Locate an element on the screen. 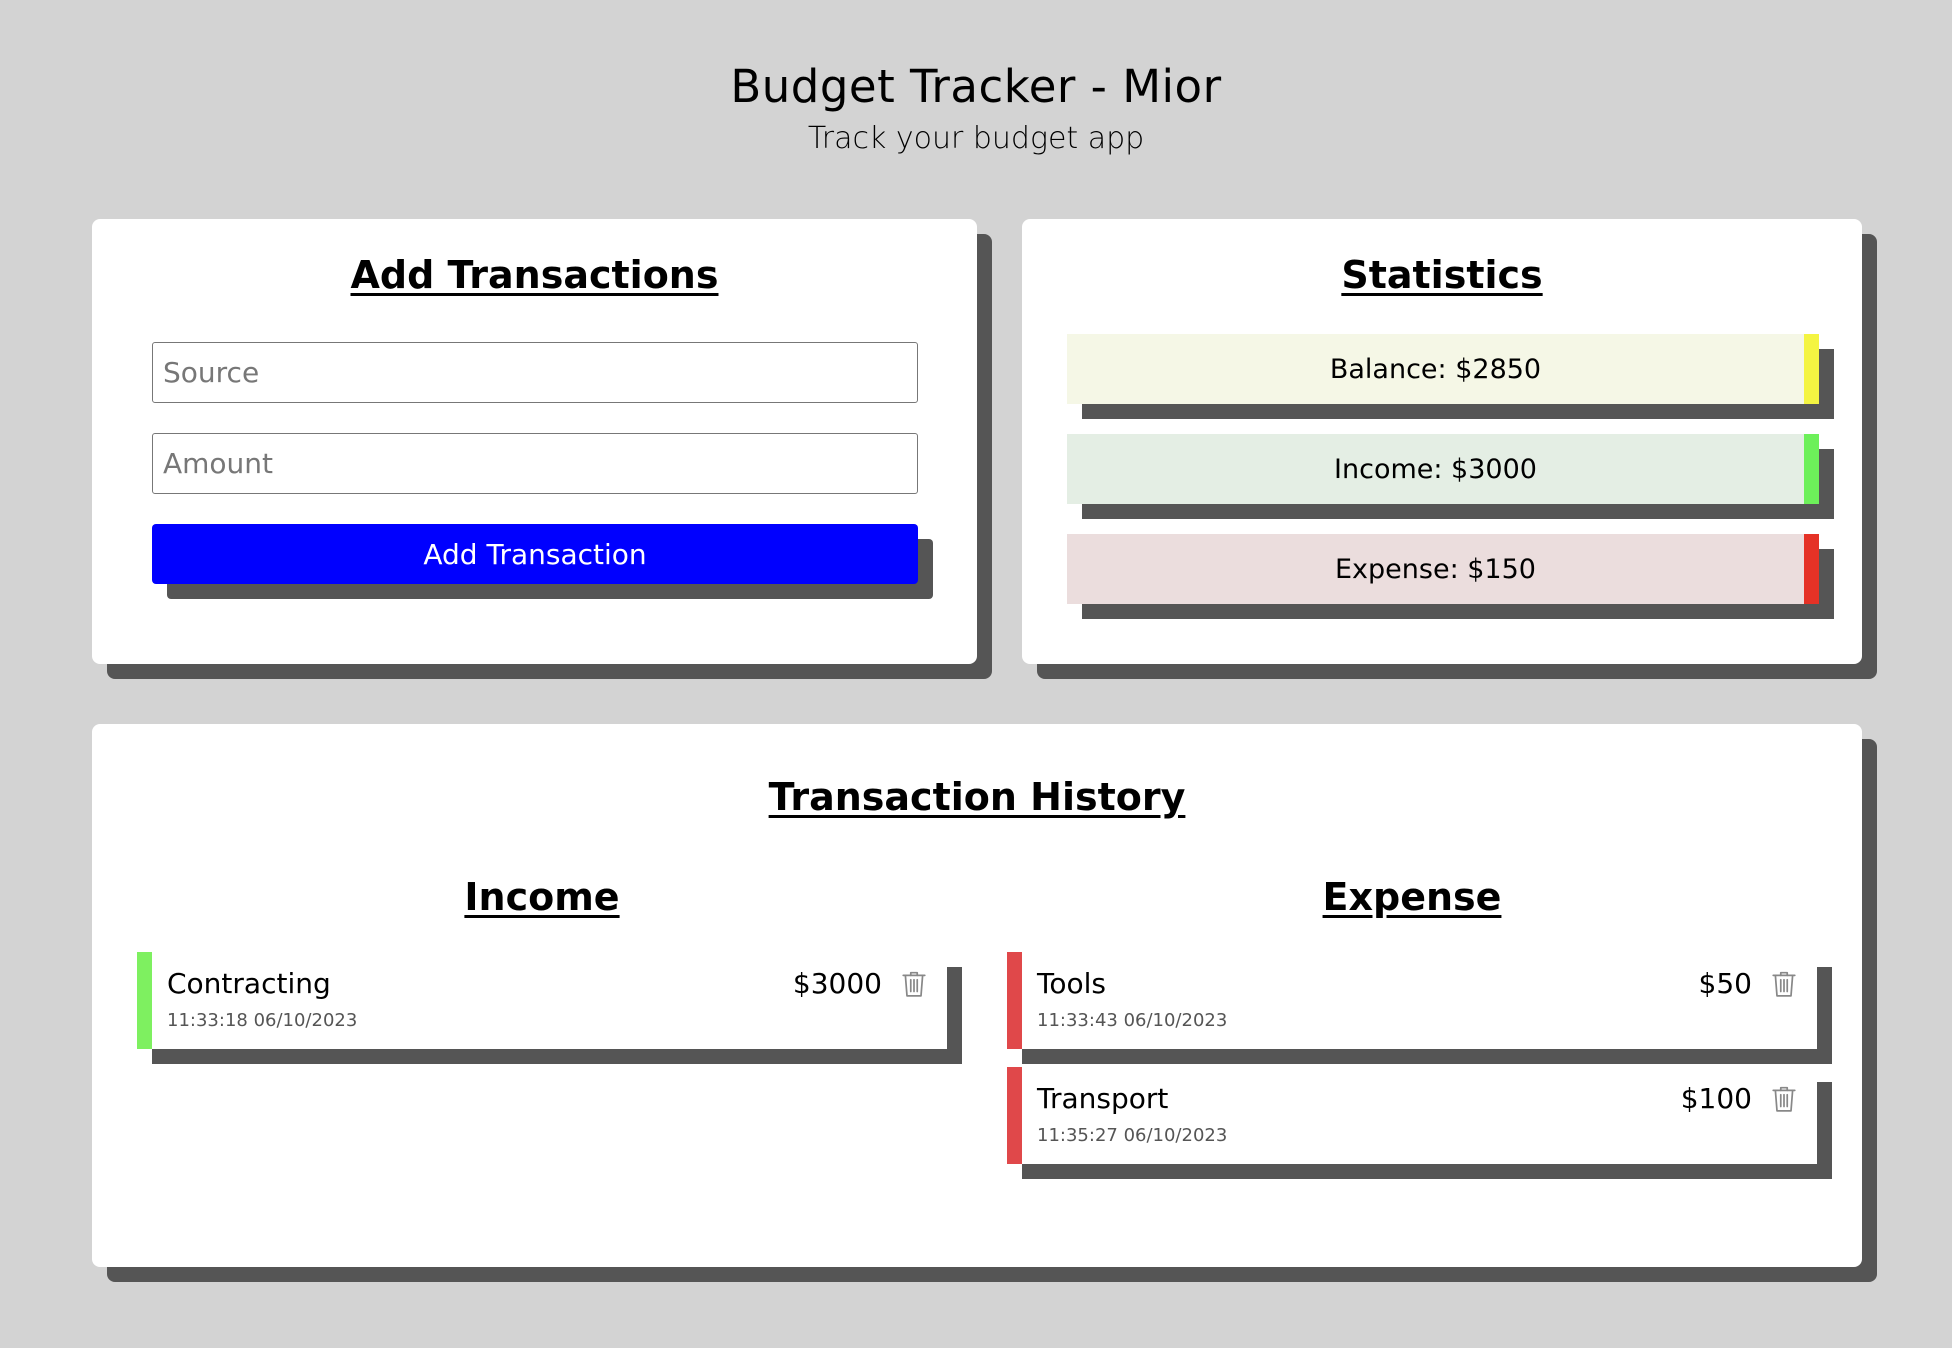  income-stat: Income: $3000 is located at coordinates (1443, 469).